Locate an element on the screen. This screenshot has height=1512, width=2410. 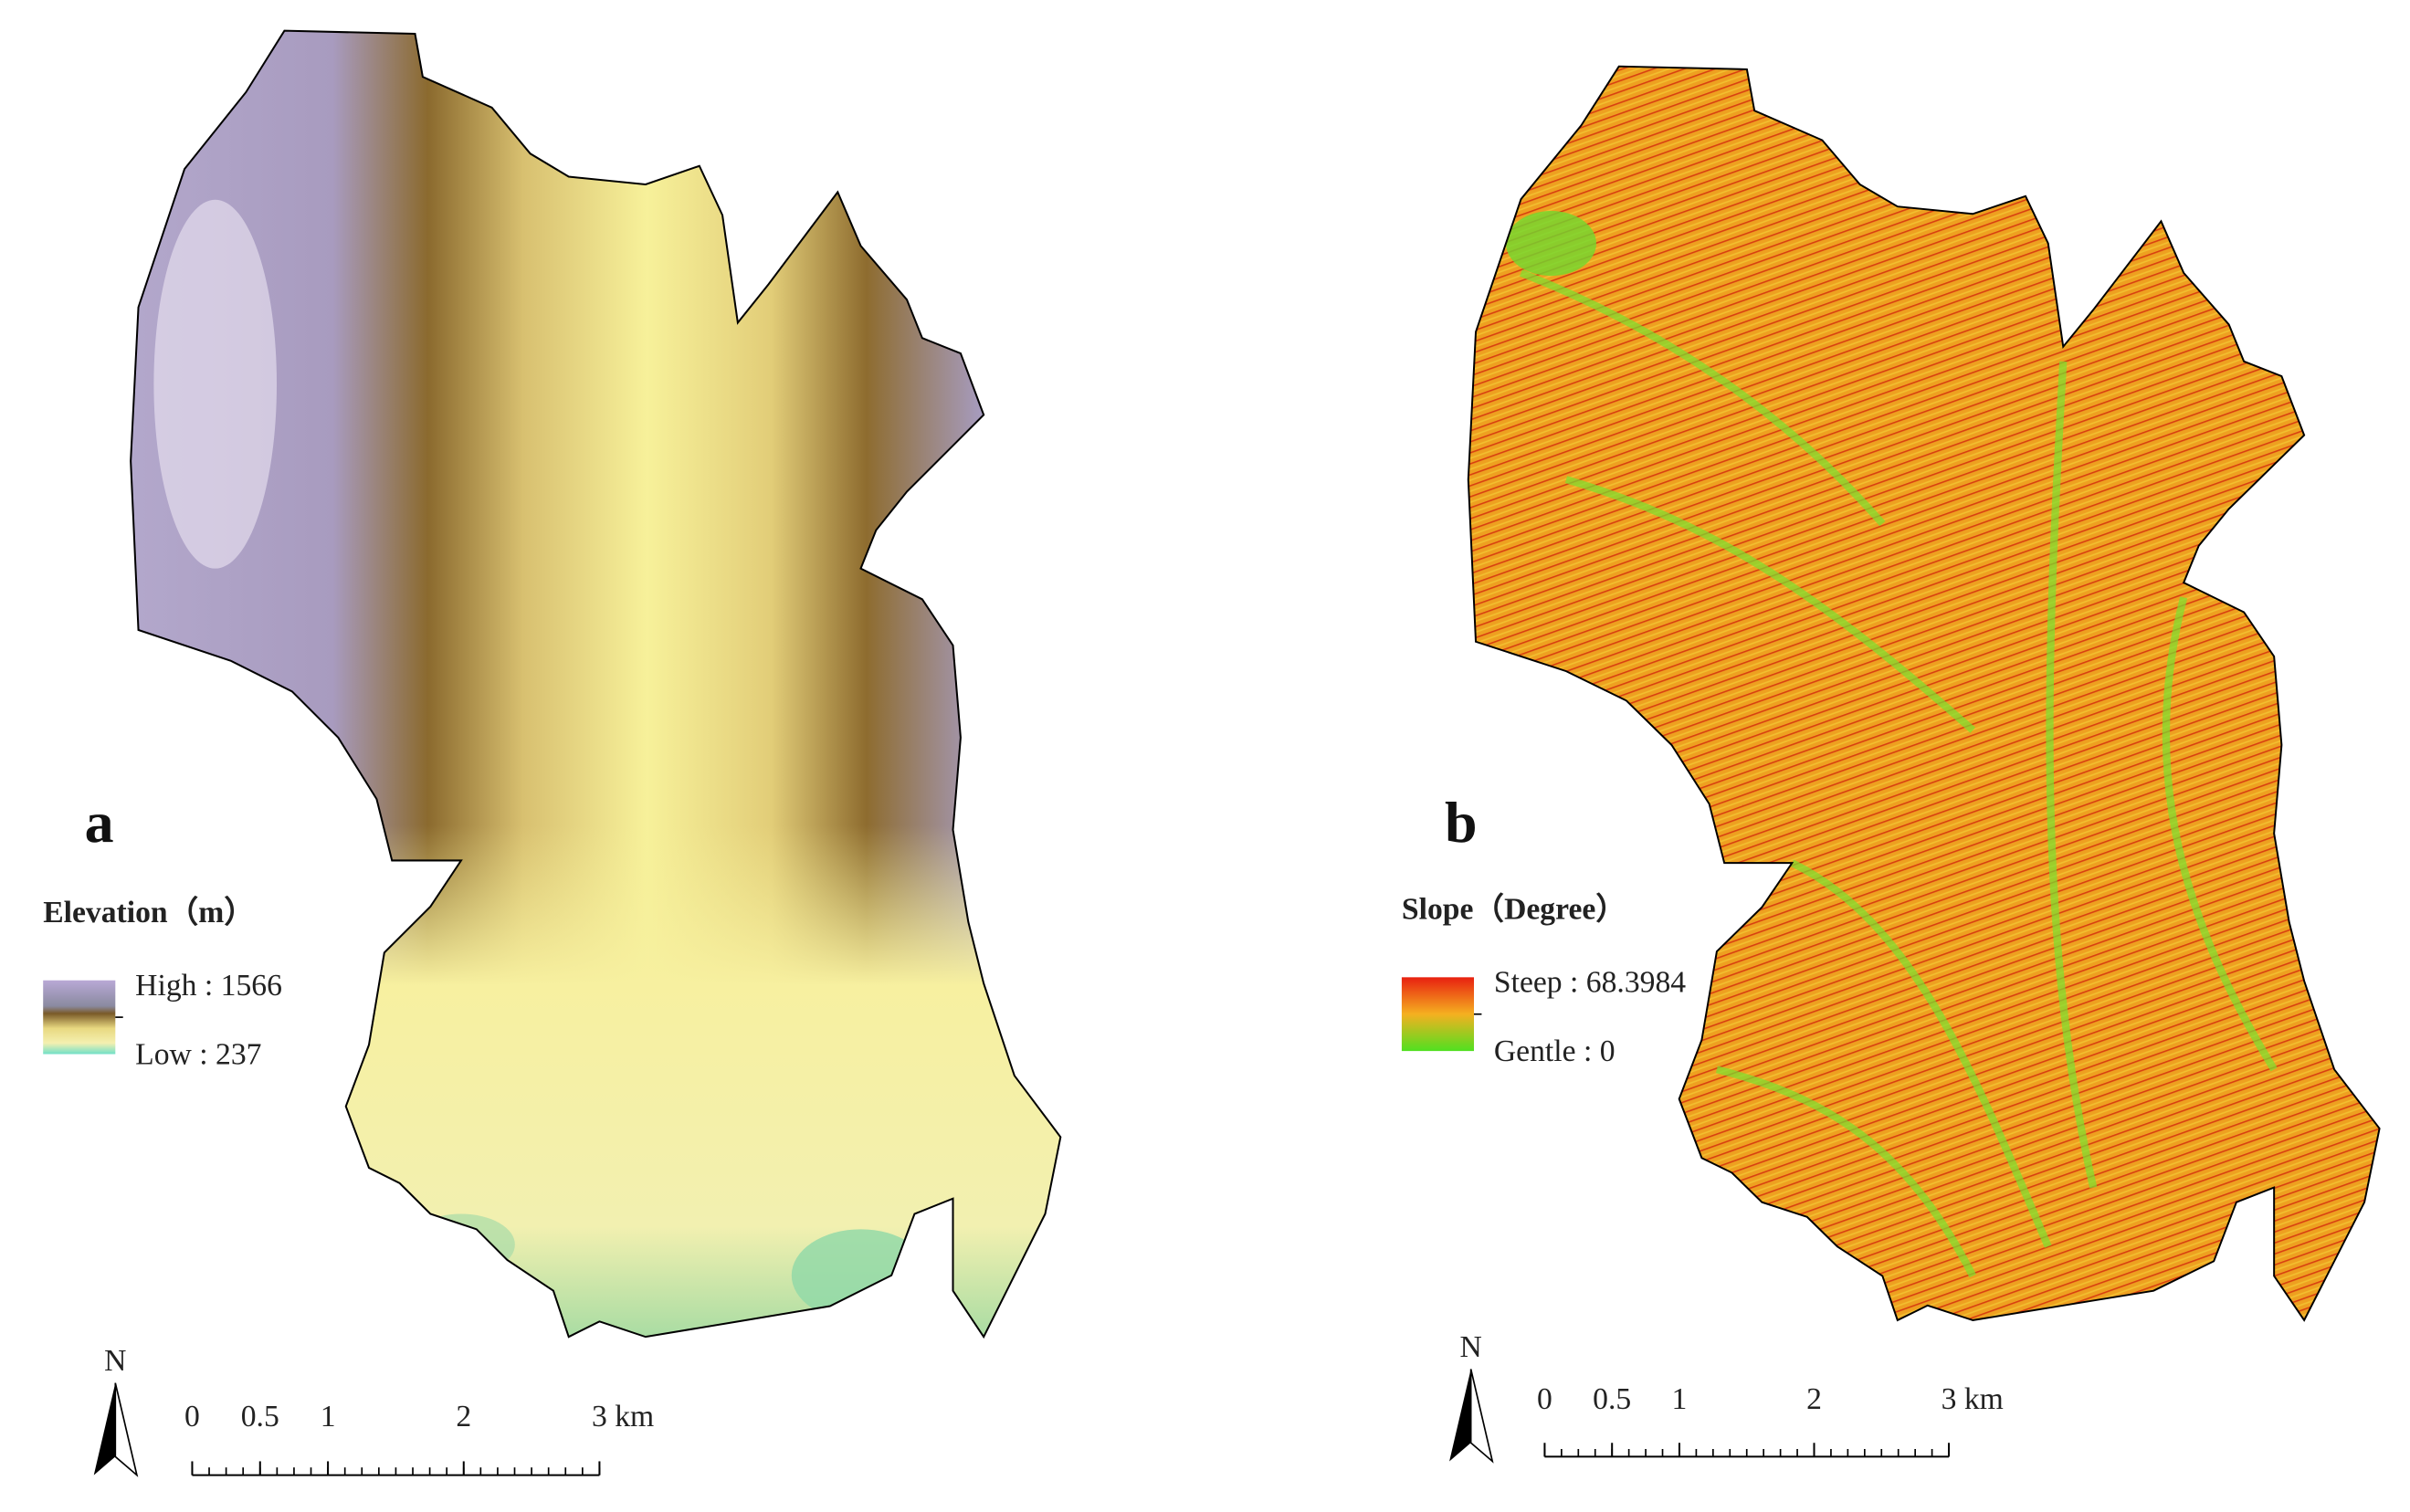
legend-high: Steep : 68.3984 is located at coordinates (1590, 982).